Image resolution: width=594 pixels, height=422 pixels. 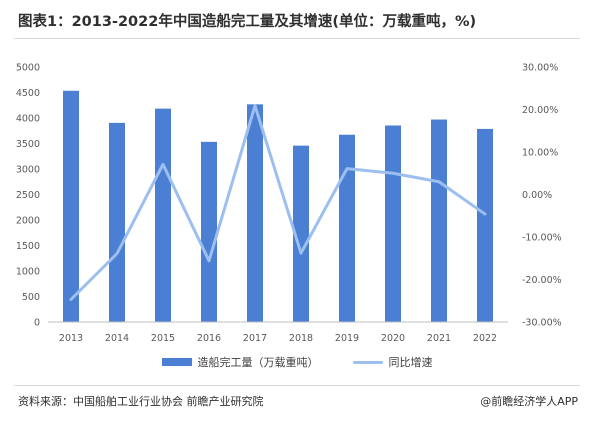 I want to click on x-tick-label: 2016, so click(x=209, y=338).